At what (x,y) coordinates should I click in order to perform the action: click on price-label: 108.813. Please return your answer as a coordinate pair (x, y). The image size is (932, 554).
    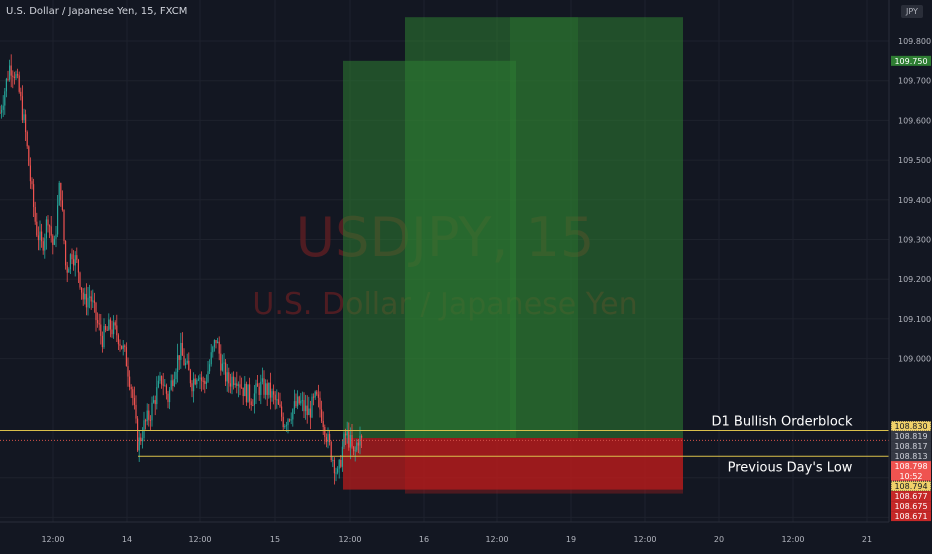
    Looking at the image, I should click on (911, 456).